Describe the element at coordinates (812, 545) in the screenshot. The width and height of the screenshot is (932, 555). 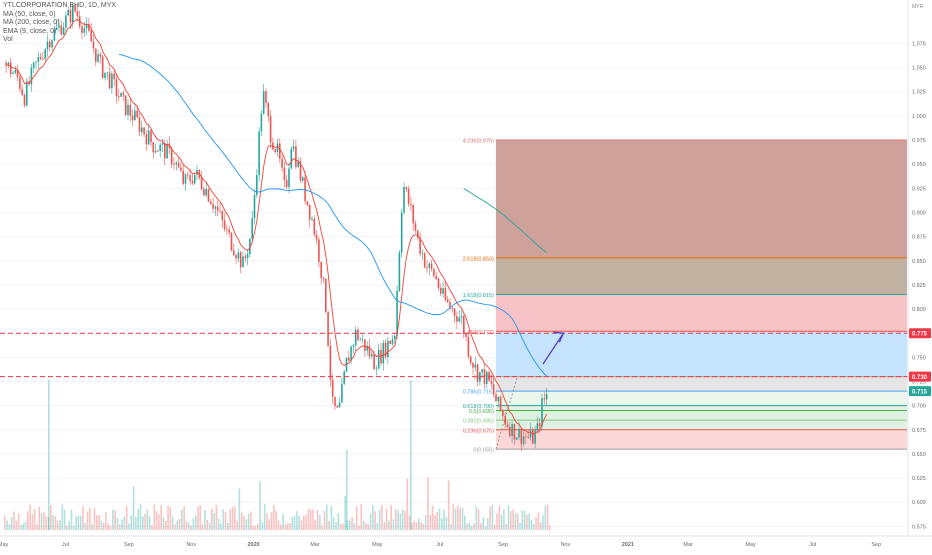
I see `x-tick-label: Jul` at that location.